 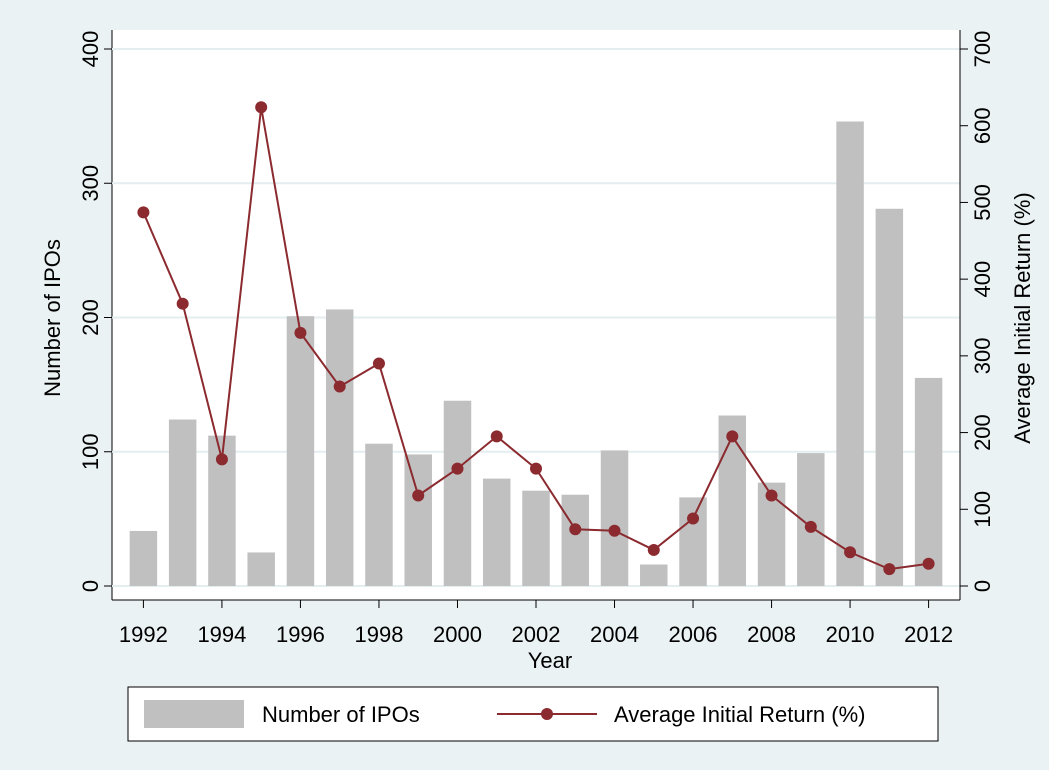 I want to click on x-tick-label: 2008, so click(x=771, y=634).